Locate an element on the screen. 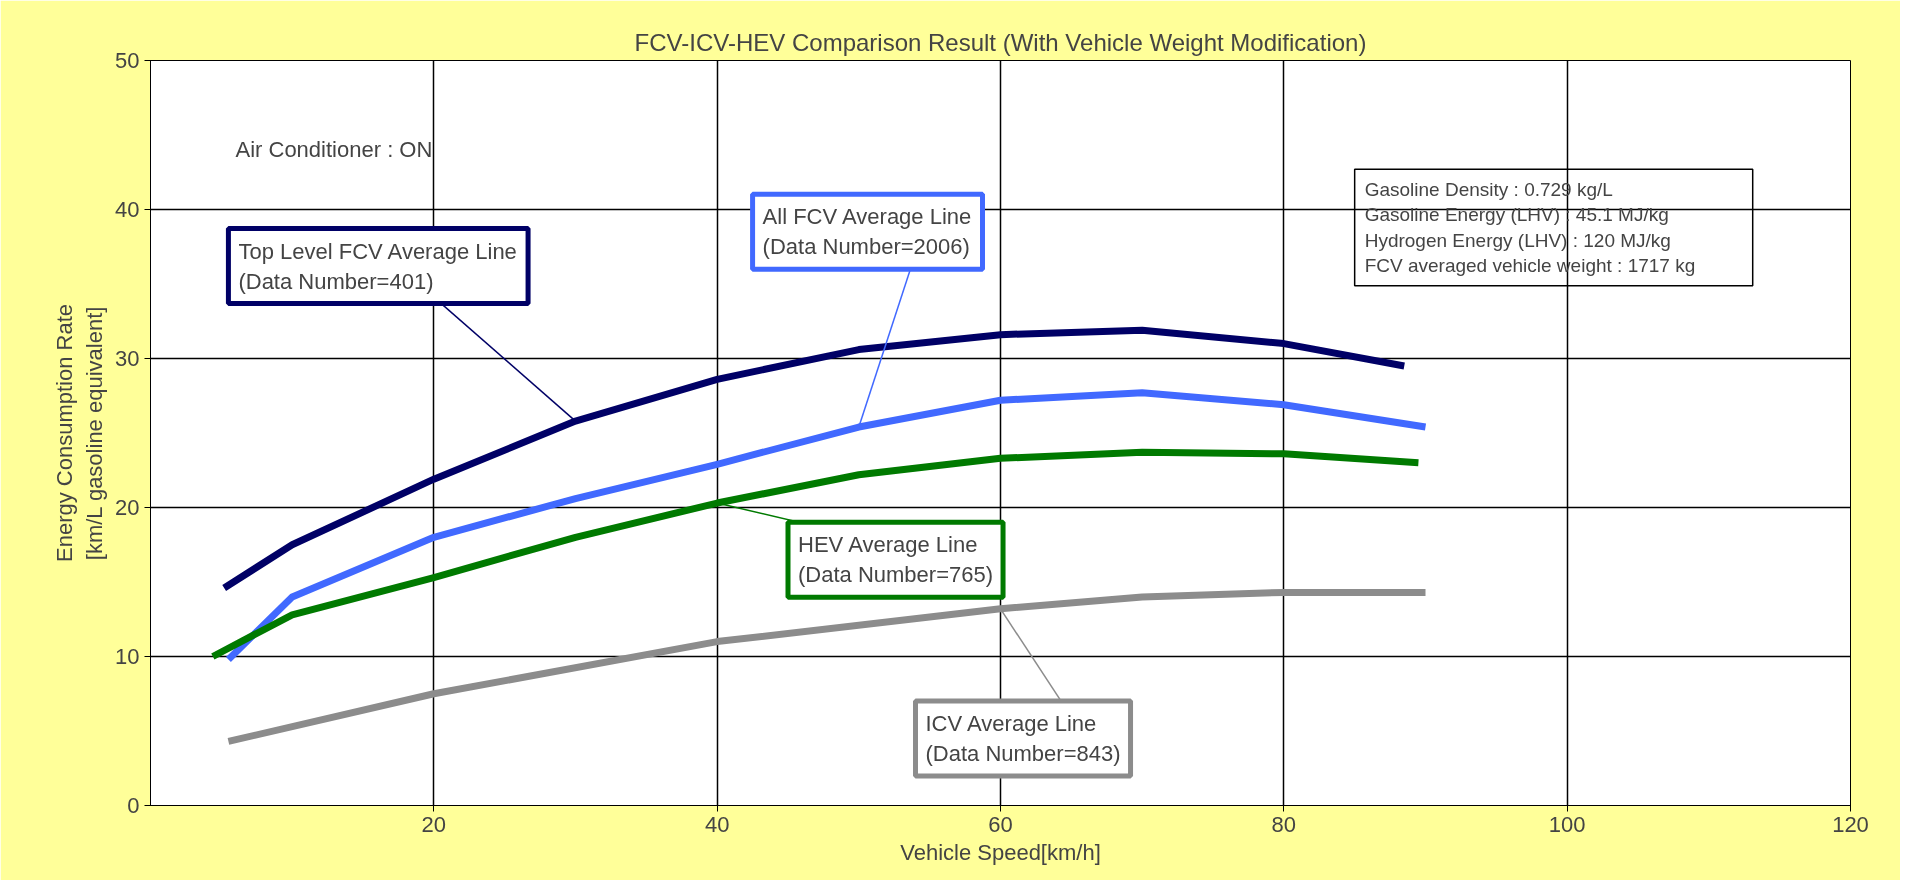  y-tick-label: 20 is located at coordinates (127, 507).